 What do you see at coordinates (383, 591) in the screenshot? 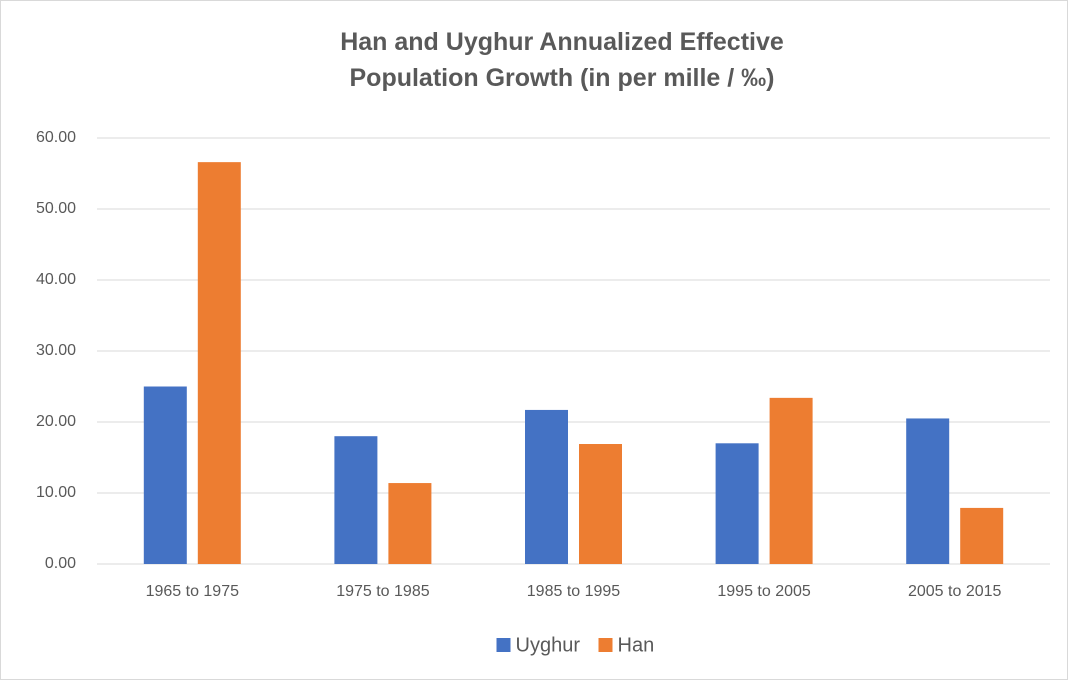
I see `x-tick-label: 1975 to 1985` at bounding box center [383, 591].